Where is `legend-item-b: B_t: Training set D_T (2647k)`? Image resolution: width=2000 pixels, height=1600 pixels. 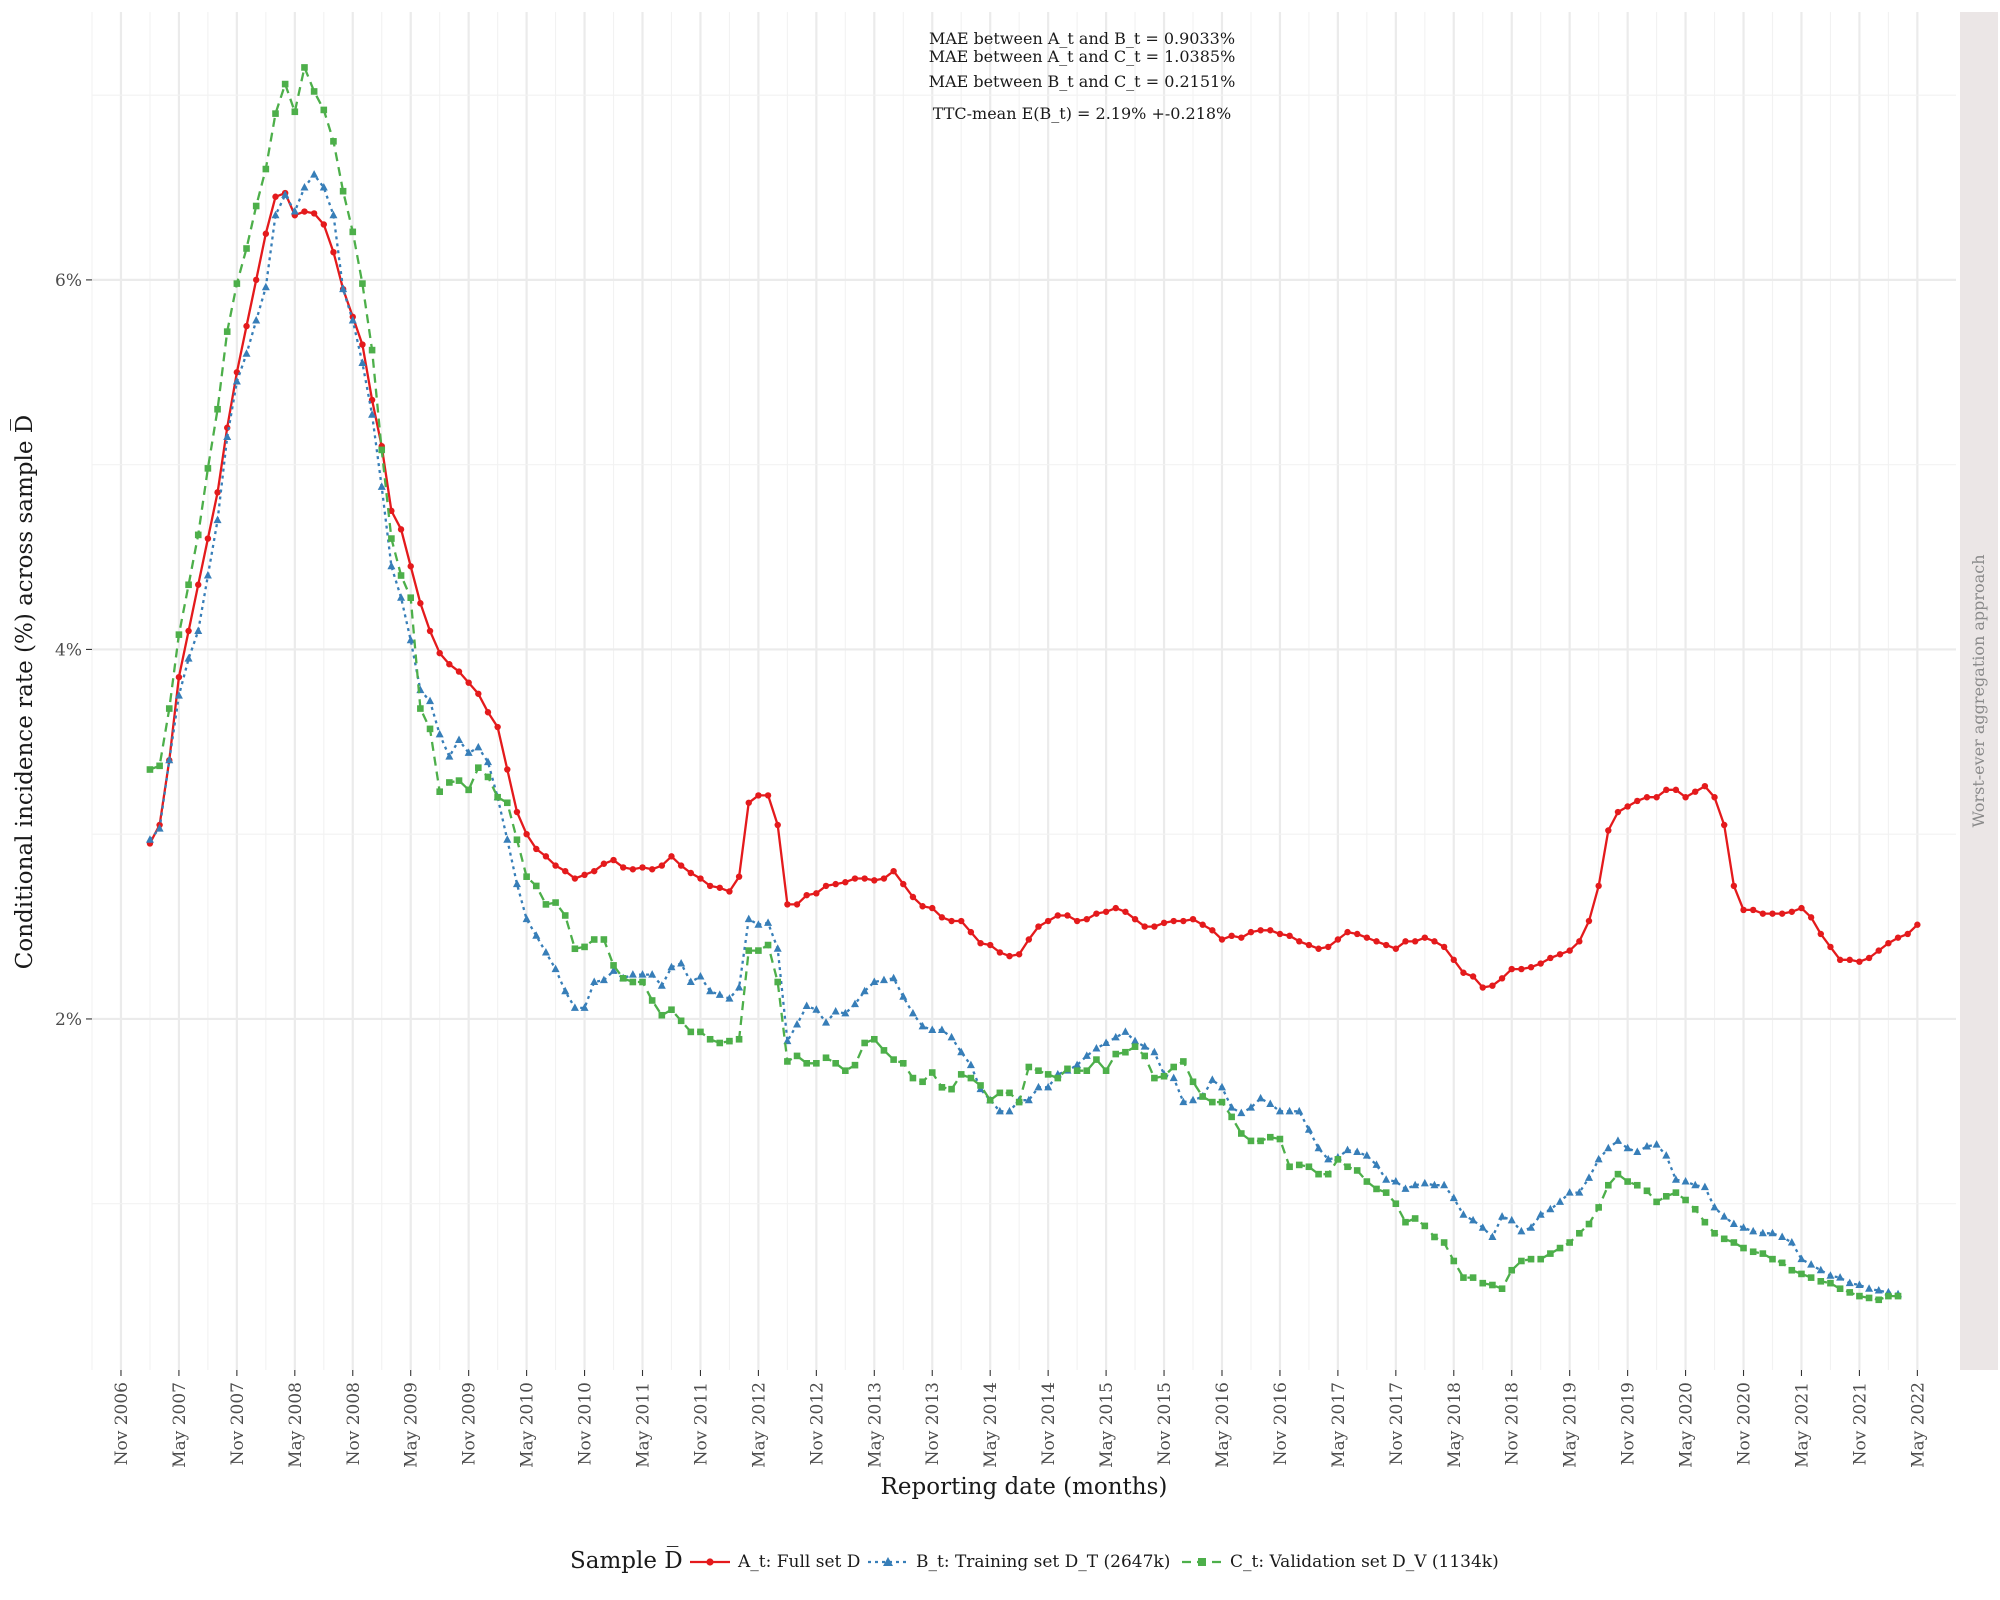 legend-item-b: B_t: Training set D_T (2647k) is located at coordinates (1019, 1562).